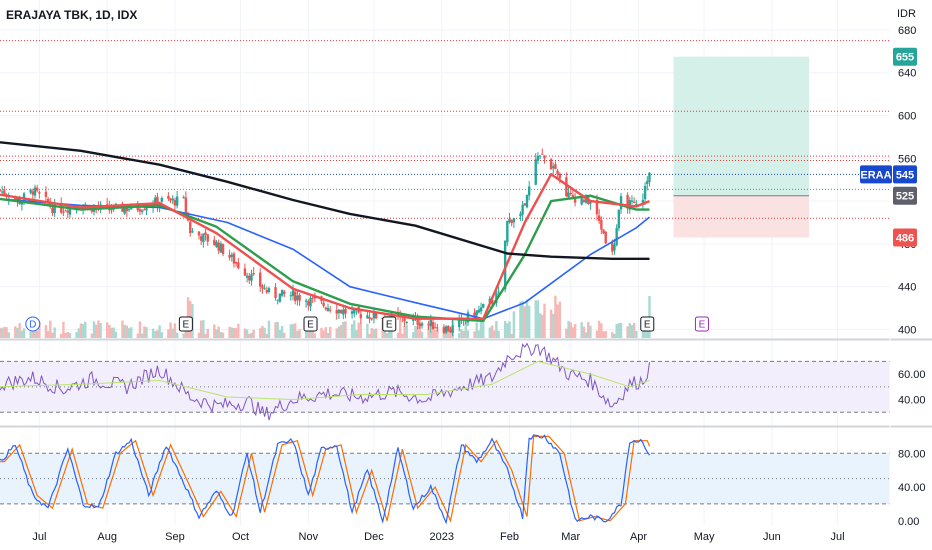 The height and width of the screenshot is (550, 932). I want to click on dividend-marker, so click(33, 324).